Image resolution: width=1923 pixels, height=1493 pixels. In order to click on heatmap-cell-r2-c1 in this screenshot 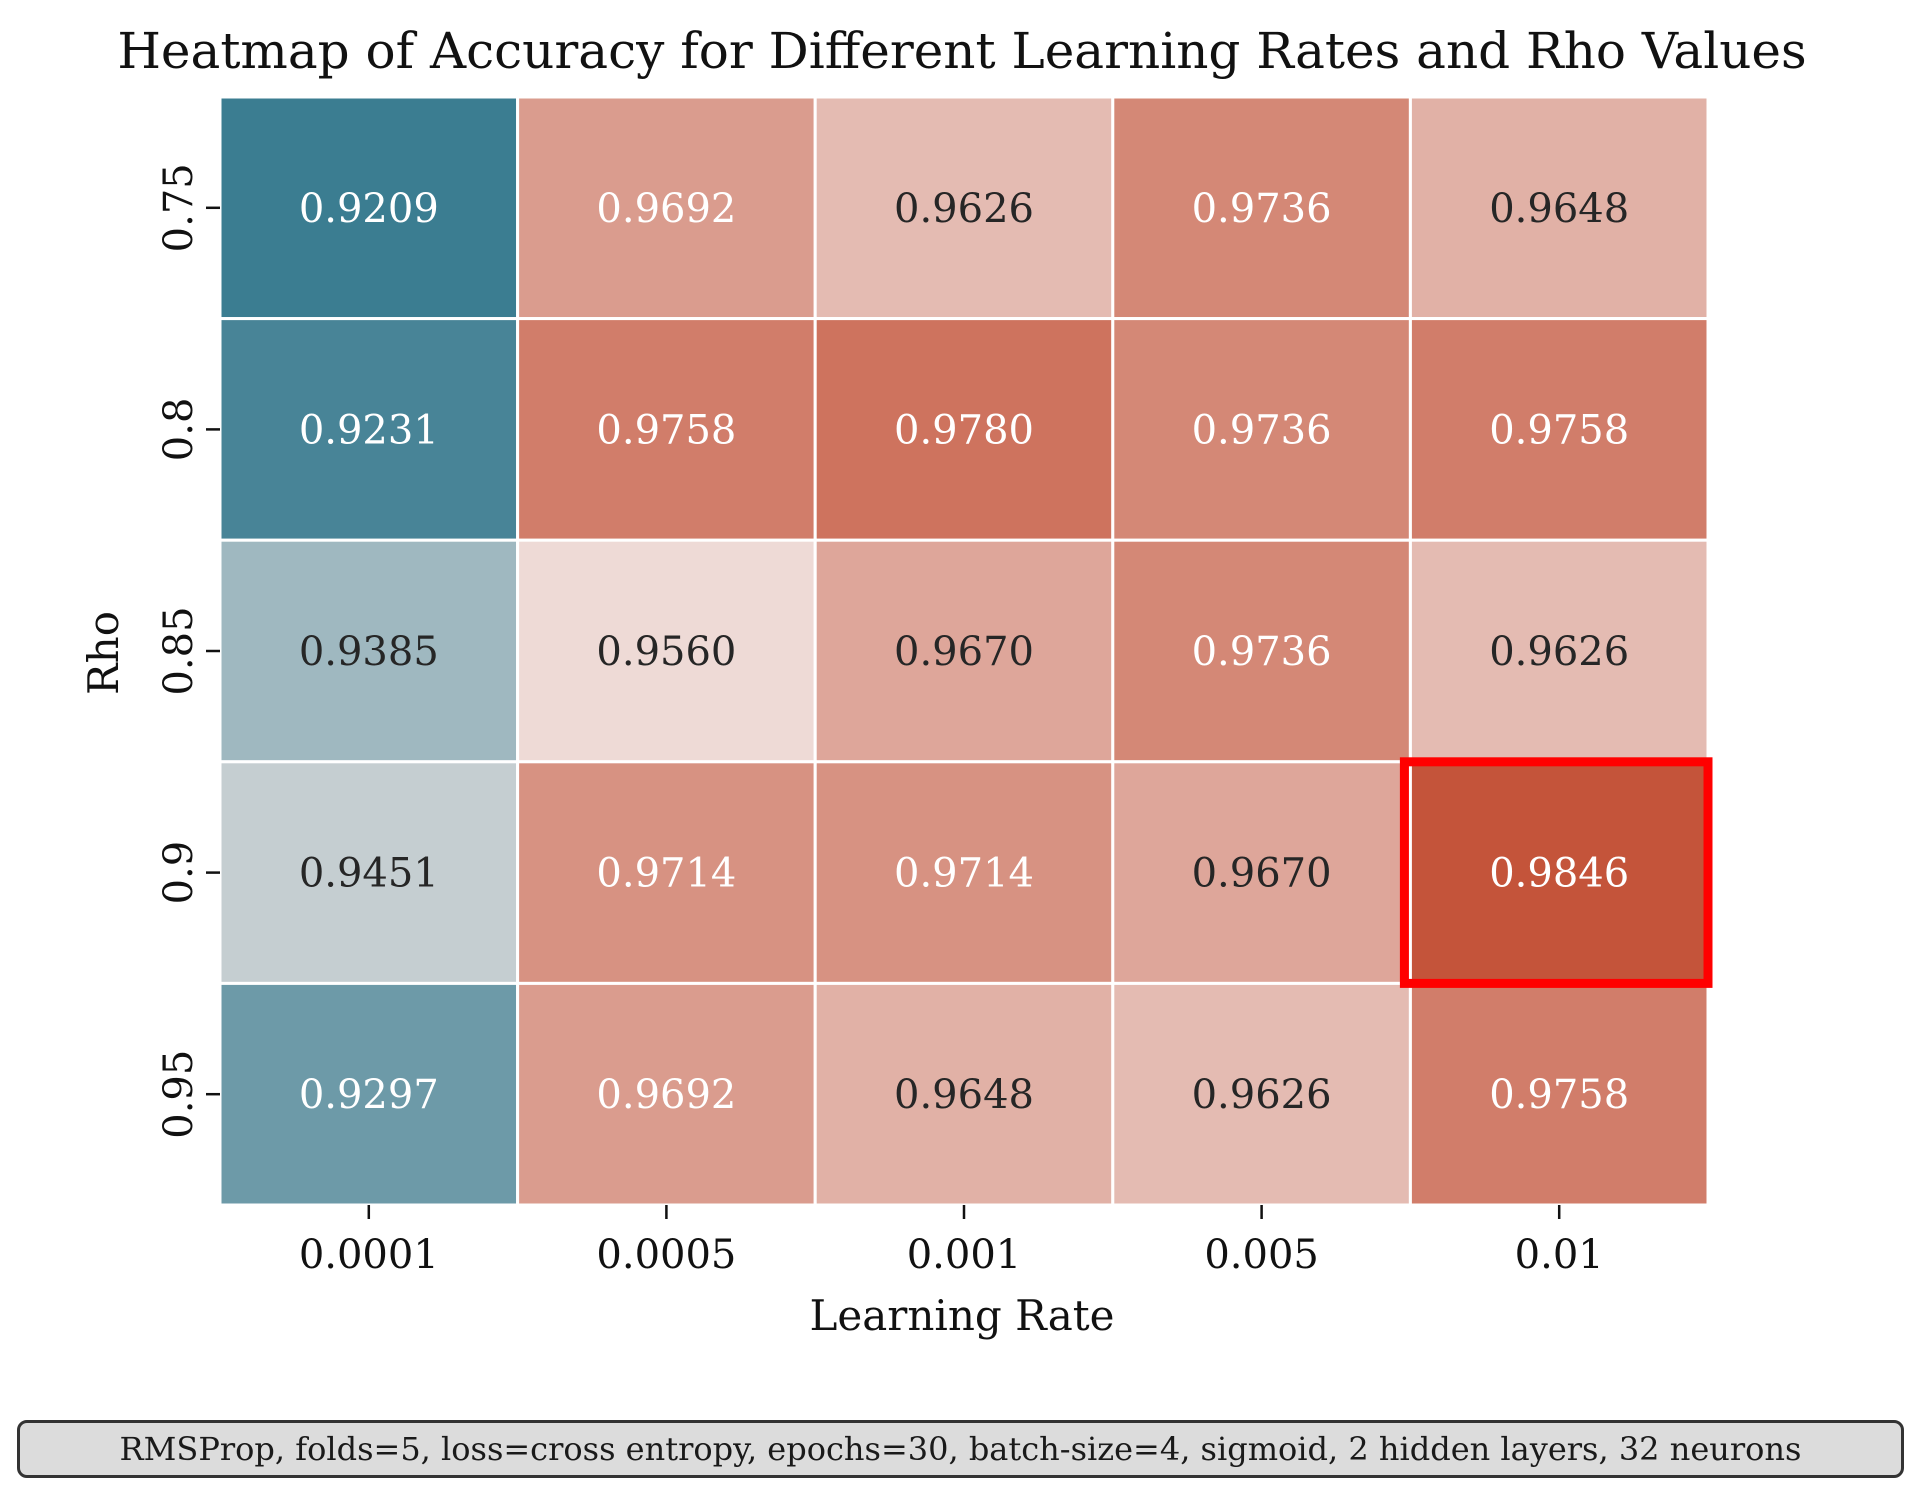, I will do `click(666, 651)`.